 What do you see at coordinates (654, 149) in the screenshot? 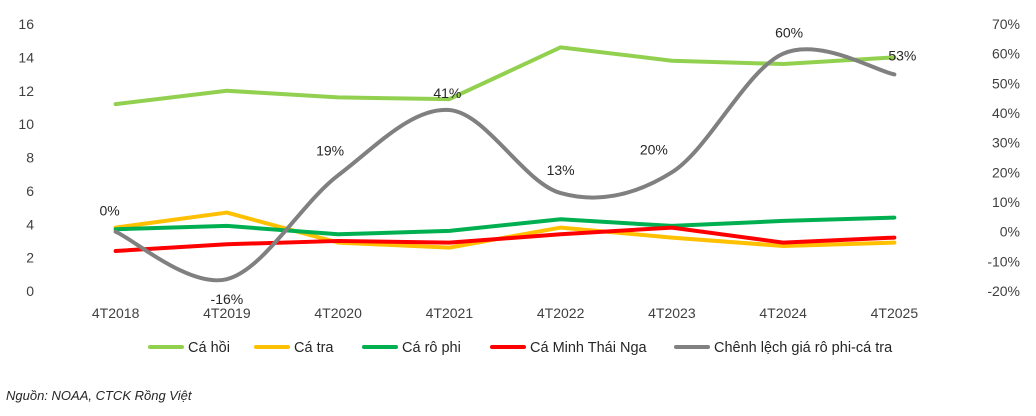
I see `data-label: 20%` at bounding box center [654, 149].